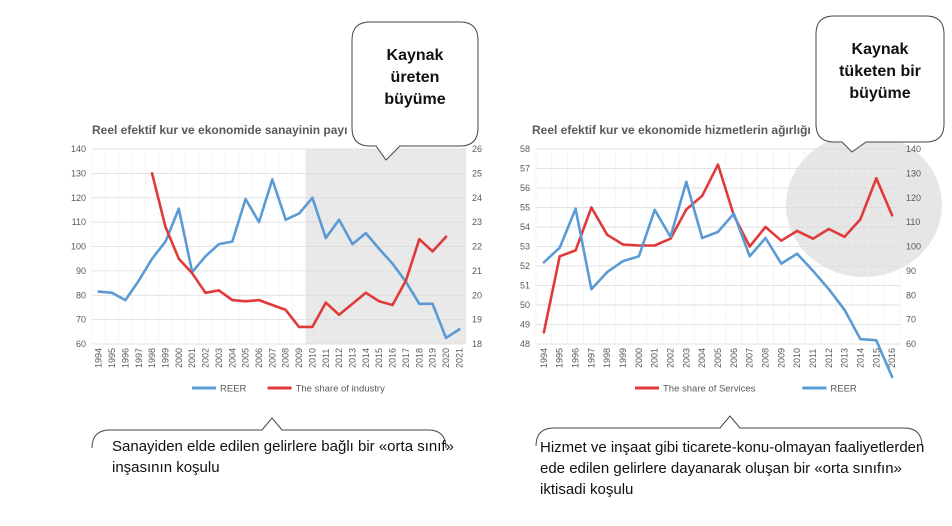 This screenshot has width=952, height=526. Describe the element at coordinates (477, 222) in the screenshot. I see `right-axis-tick-label: 23` at that location.